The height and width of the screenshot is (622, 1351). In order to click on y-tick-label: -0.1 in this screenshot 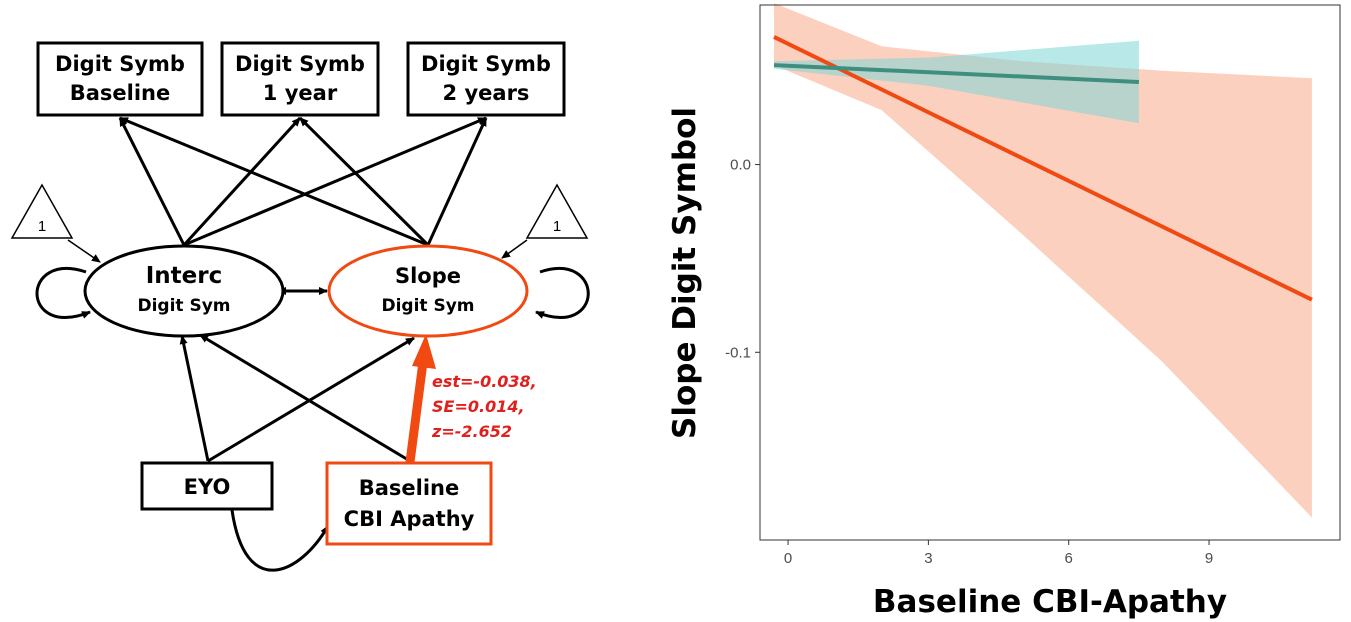, I will do `click(738, 352)`.